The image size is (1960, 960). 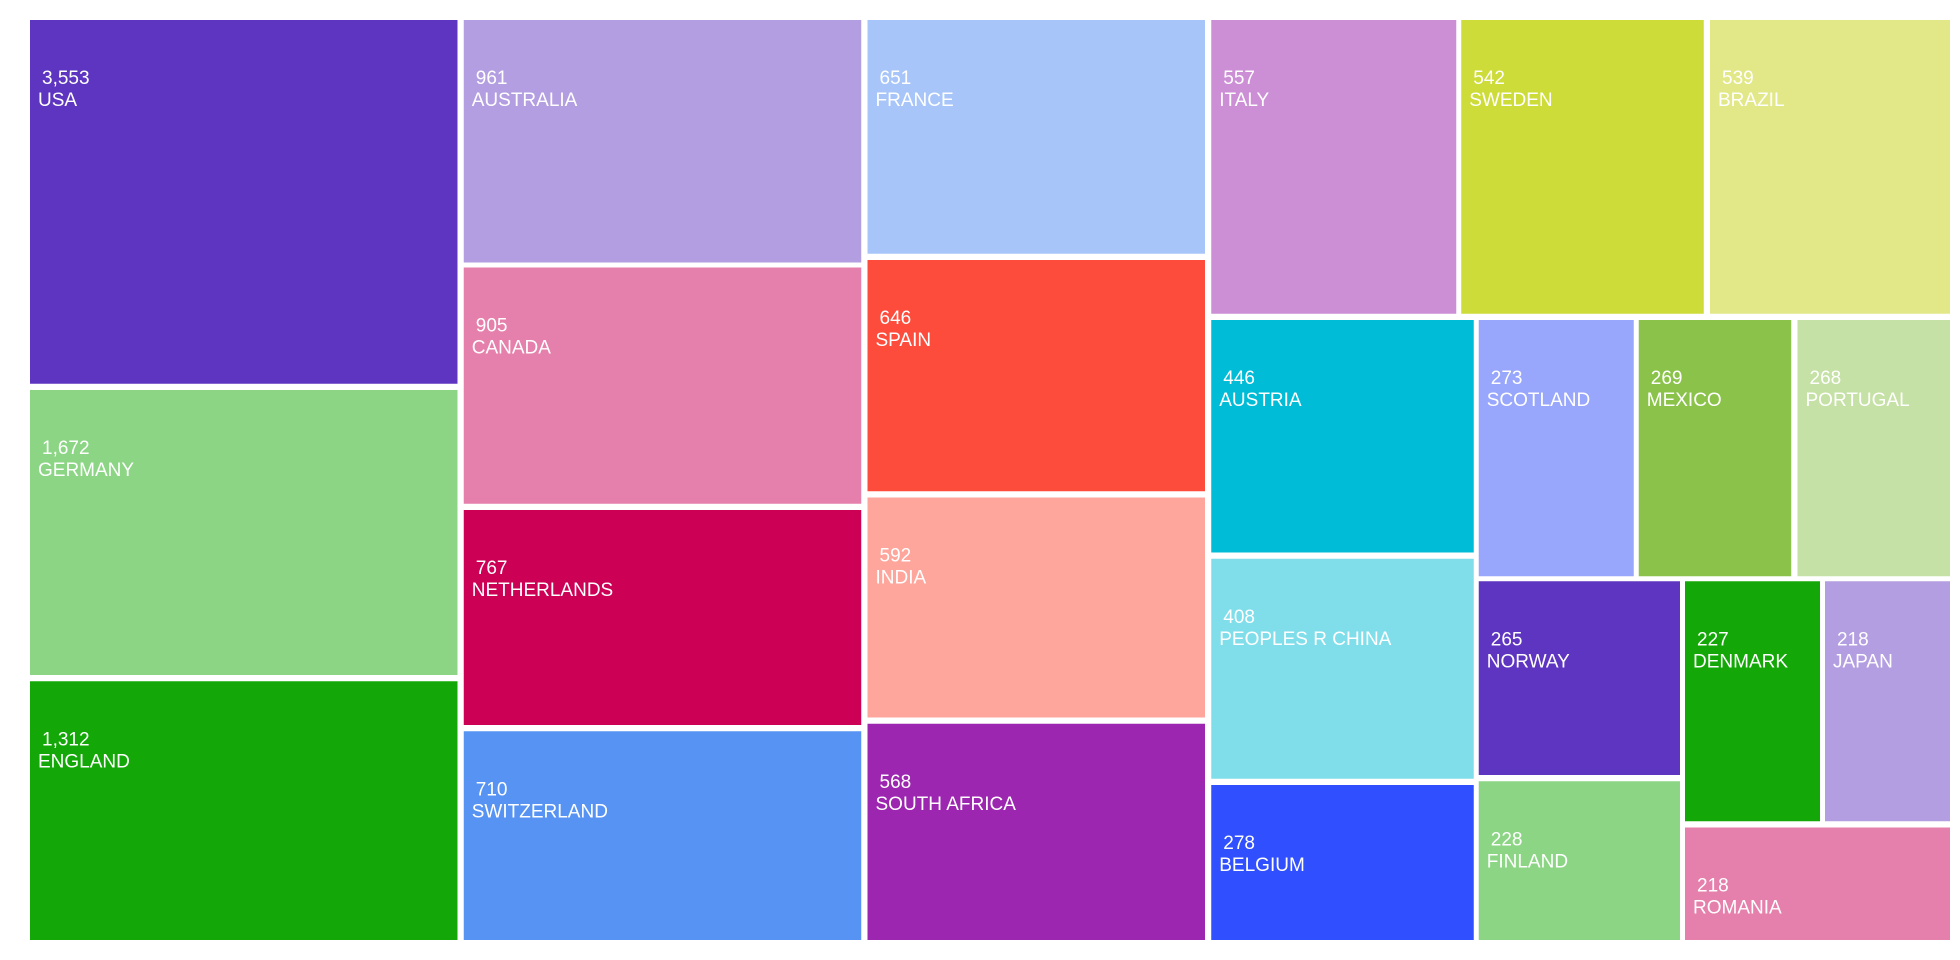 What do you see at coordinates (1305, 639) in the screenshot?
I see `tile-label: PEOPLES R CHINA` at bounding box center [1305, 639].